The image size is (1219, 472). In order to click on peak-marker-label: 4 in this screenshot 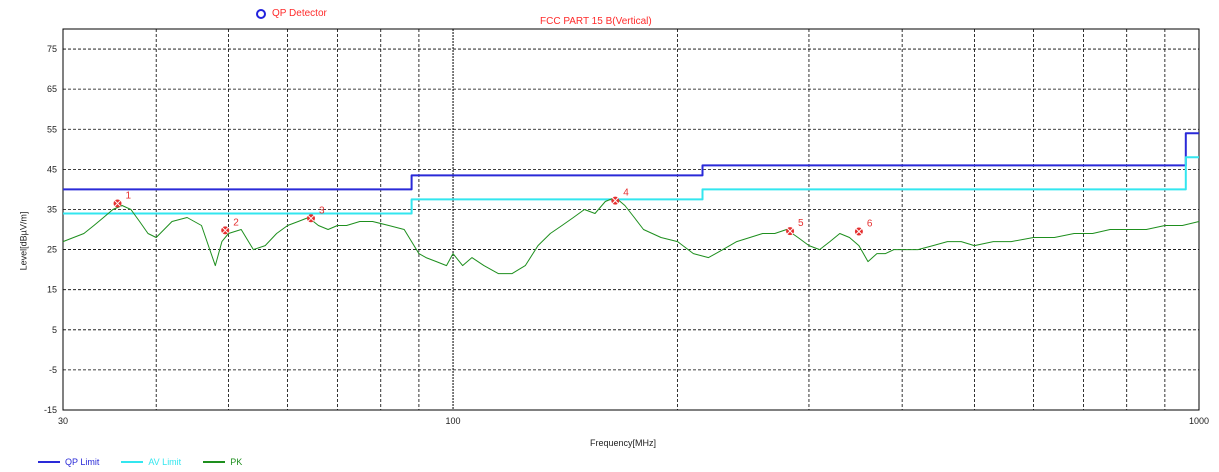, I will do `click(626, 193)`.